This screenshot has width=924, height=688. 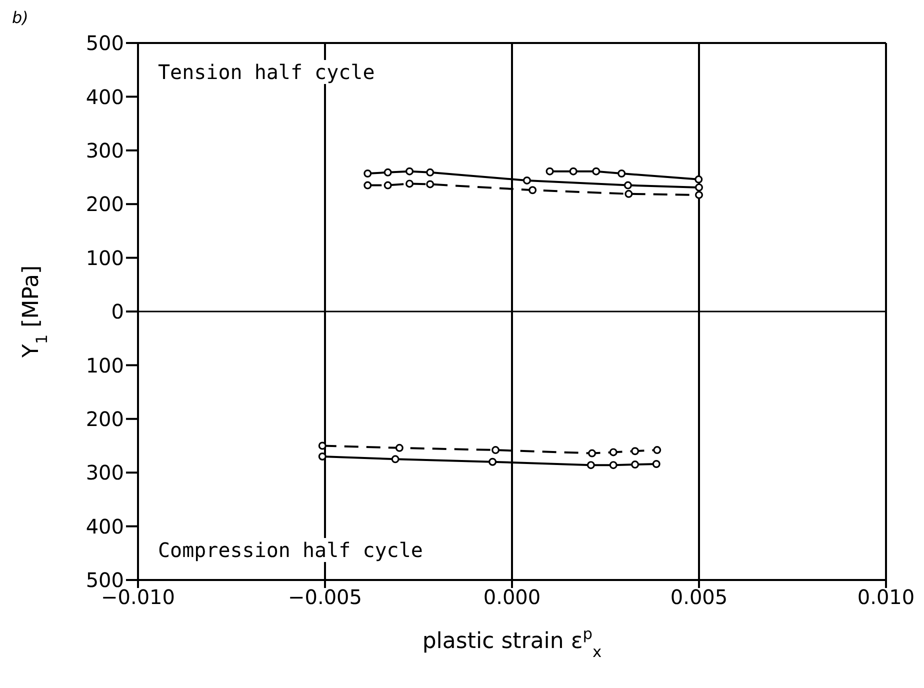 I want to click on x-tick-label: 0.010, so click(x=886, y=597).